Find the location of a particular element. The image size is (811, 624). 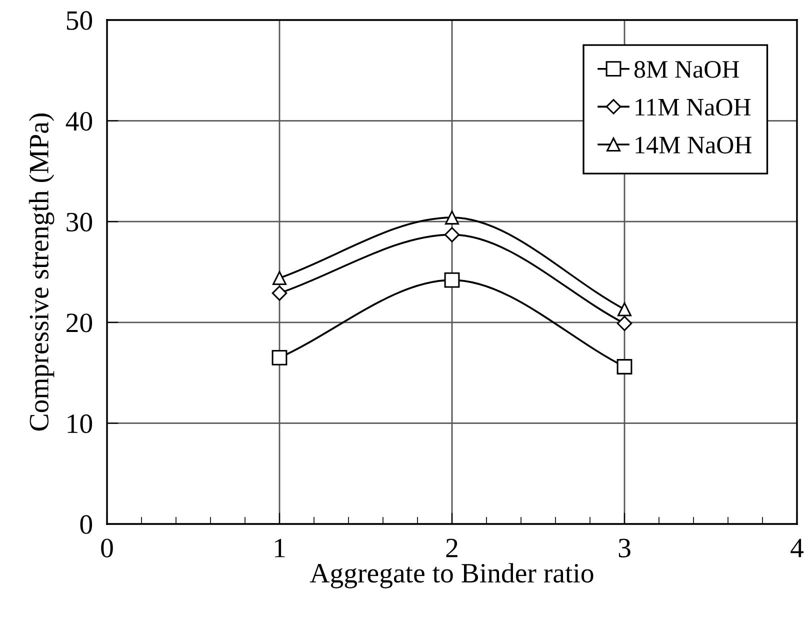

y-tick-label: 50 is located at coordinates (79, 20).